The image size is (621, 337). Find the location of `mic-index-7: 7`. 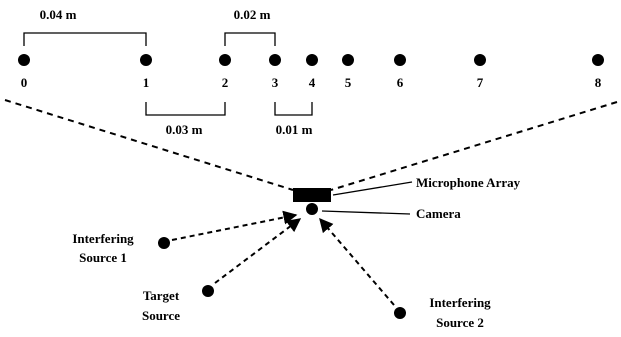

mic-index-7: 7 is located at coordinates (480, 82).